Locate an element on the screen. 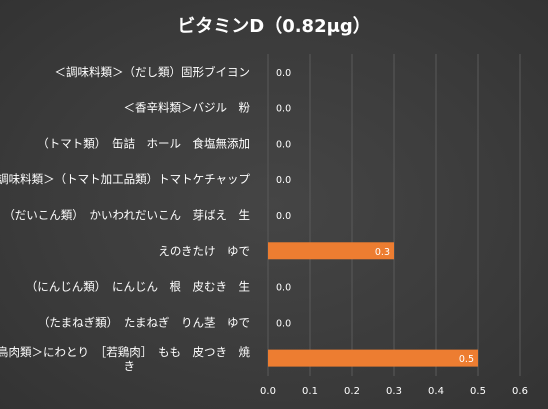 The image size is (548, 409). category-label: えのきたけ ゆで is located at coordinates (204, 251).